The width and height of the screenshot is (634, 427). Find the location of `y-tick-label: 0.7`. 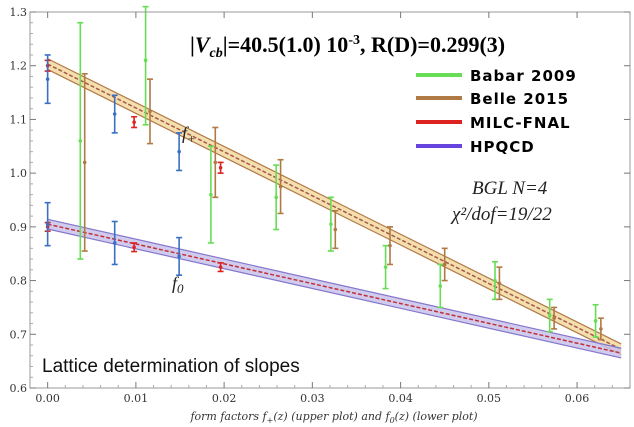

y-tick-label: 0.7 is located at coordinates (19, 334).